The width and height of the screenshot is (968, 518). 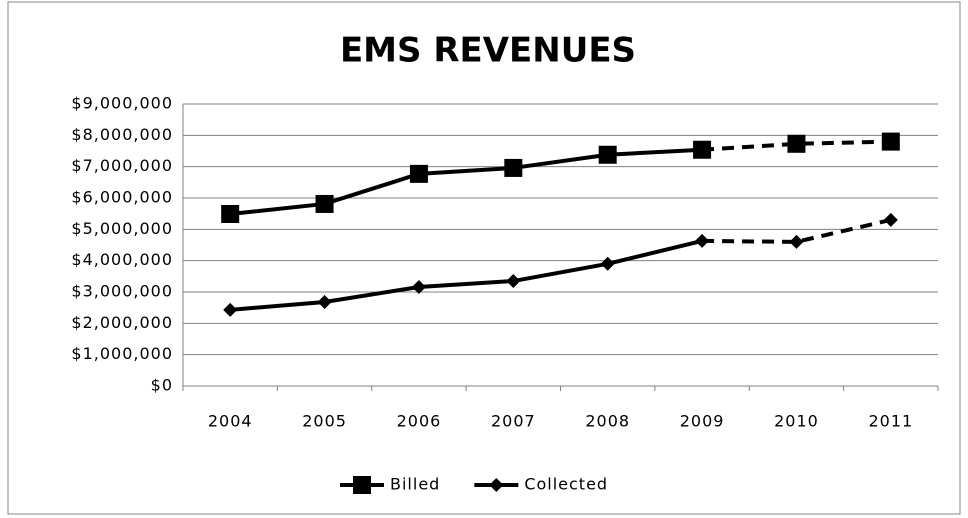 What do you see at coordinates (890, 421) in the screenshot?
I see `x-tick-label: 2011` at bounding box center [890, 421].